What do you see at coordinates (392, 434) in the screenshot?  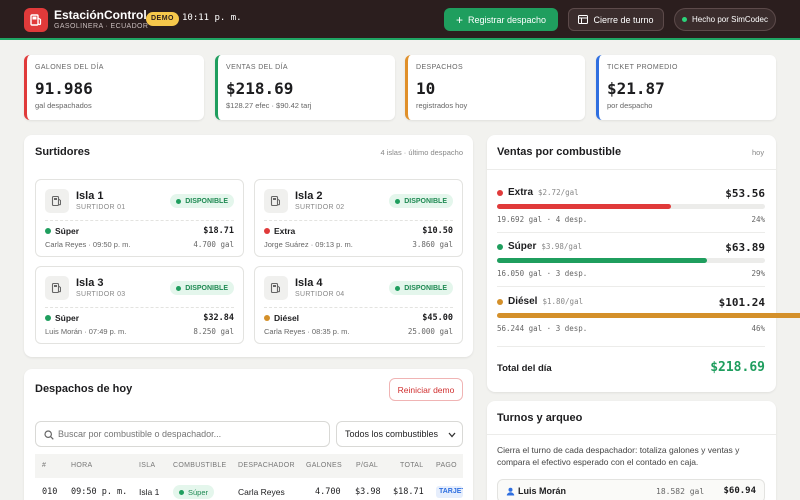 I see `fuel-filter-value: Todos los combustibles` at bounding box center [392, 434].